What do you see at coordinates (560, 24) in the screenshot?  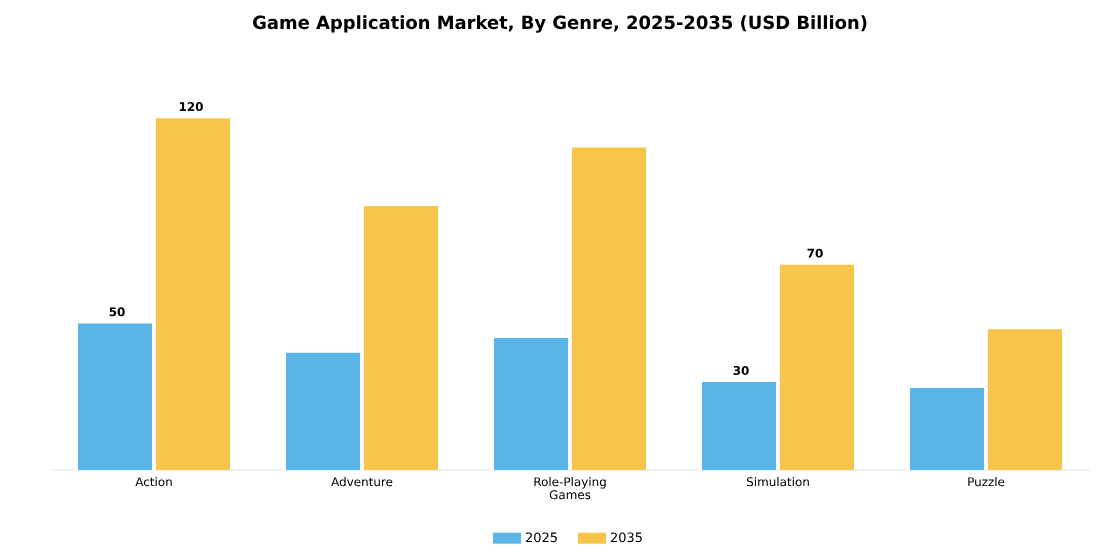 I see `chart-title: Game Application Market, By Genre, 2025-2035 (USD Billion)` at bounding box center [560, 24].